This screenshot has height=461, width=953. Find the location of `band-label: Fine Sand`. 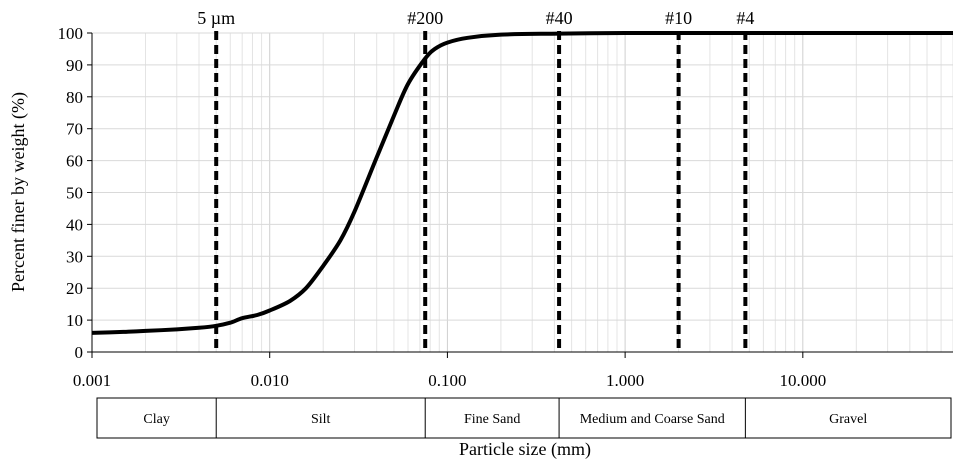

band-label: Fine Sand is located at coordinates (492, 419).